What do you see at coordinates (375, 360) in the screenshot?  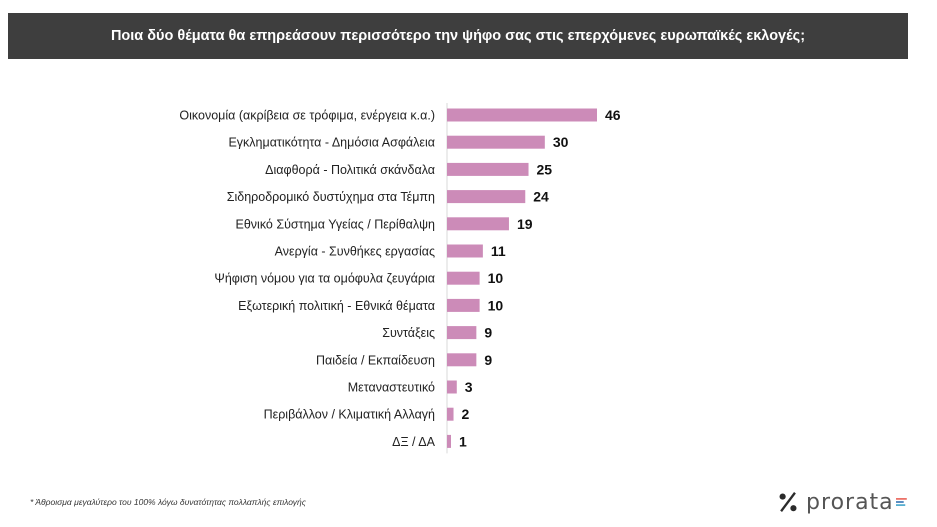 I see `category-label: Παιδεία / Εκπαίδευση` at bounding box center [375, 360].